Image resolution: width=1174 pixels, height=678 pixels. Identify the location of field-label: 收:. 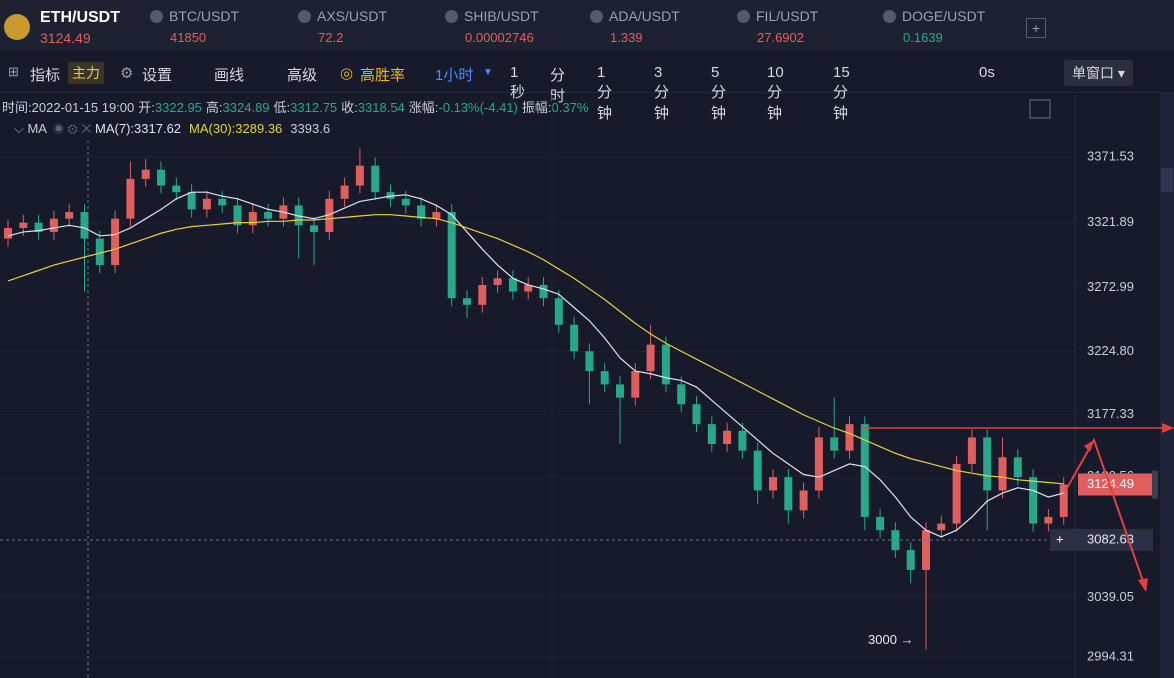
(349, 107).